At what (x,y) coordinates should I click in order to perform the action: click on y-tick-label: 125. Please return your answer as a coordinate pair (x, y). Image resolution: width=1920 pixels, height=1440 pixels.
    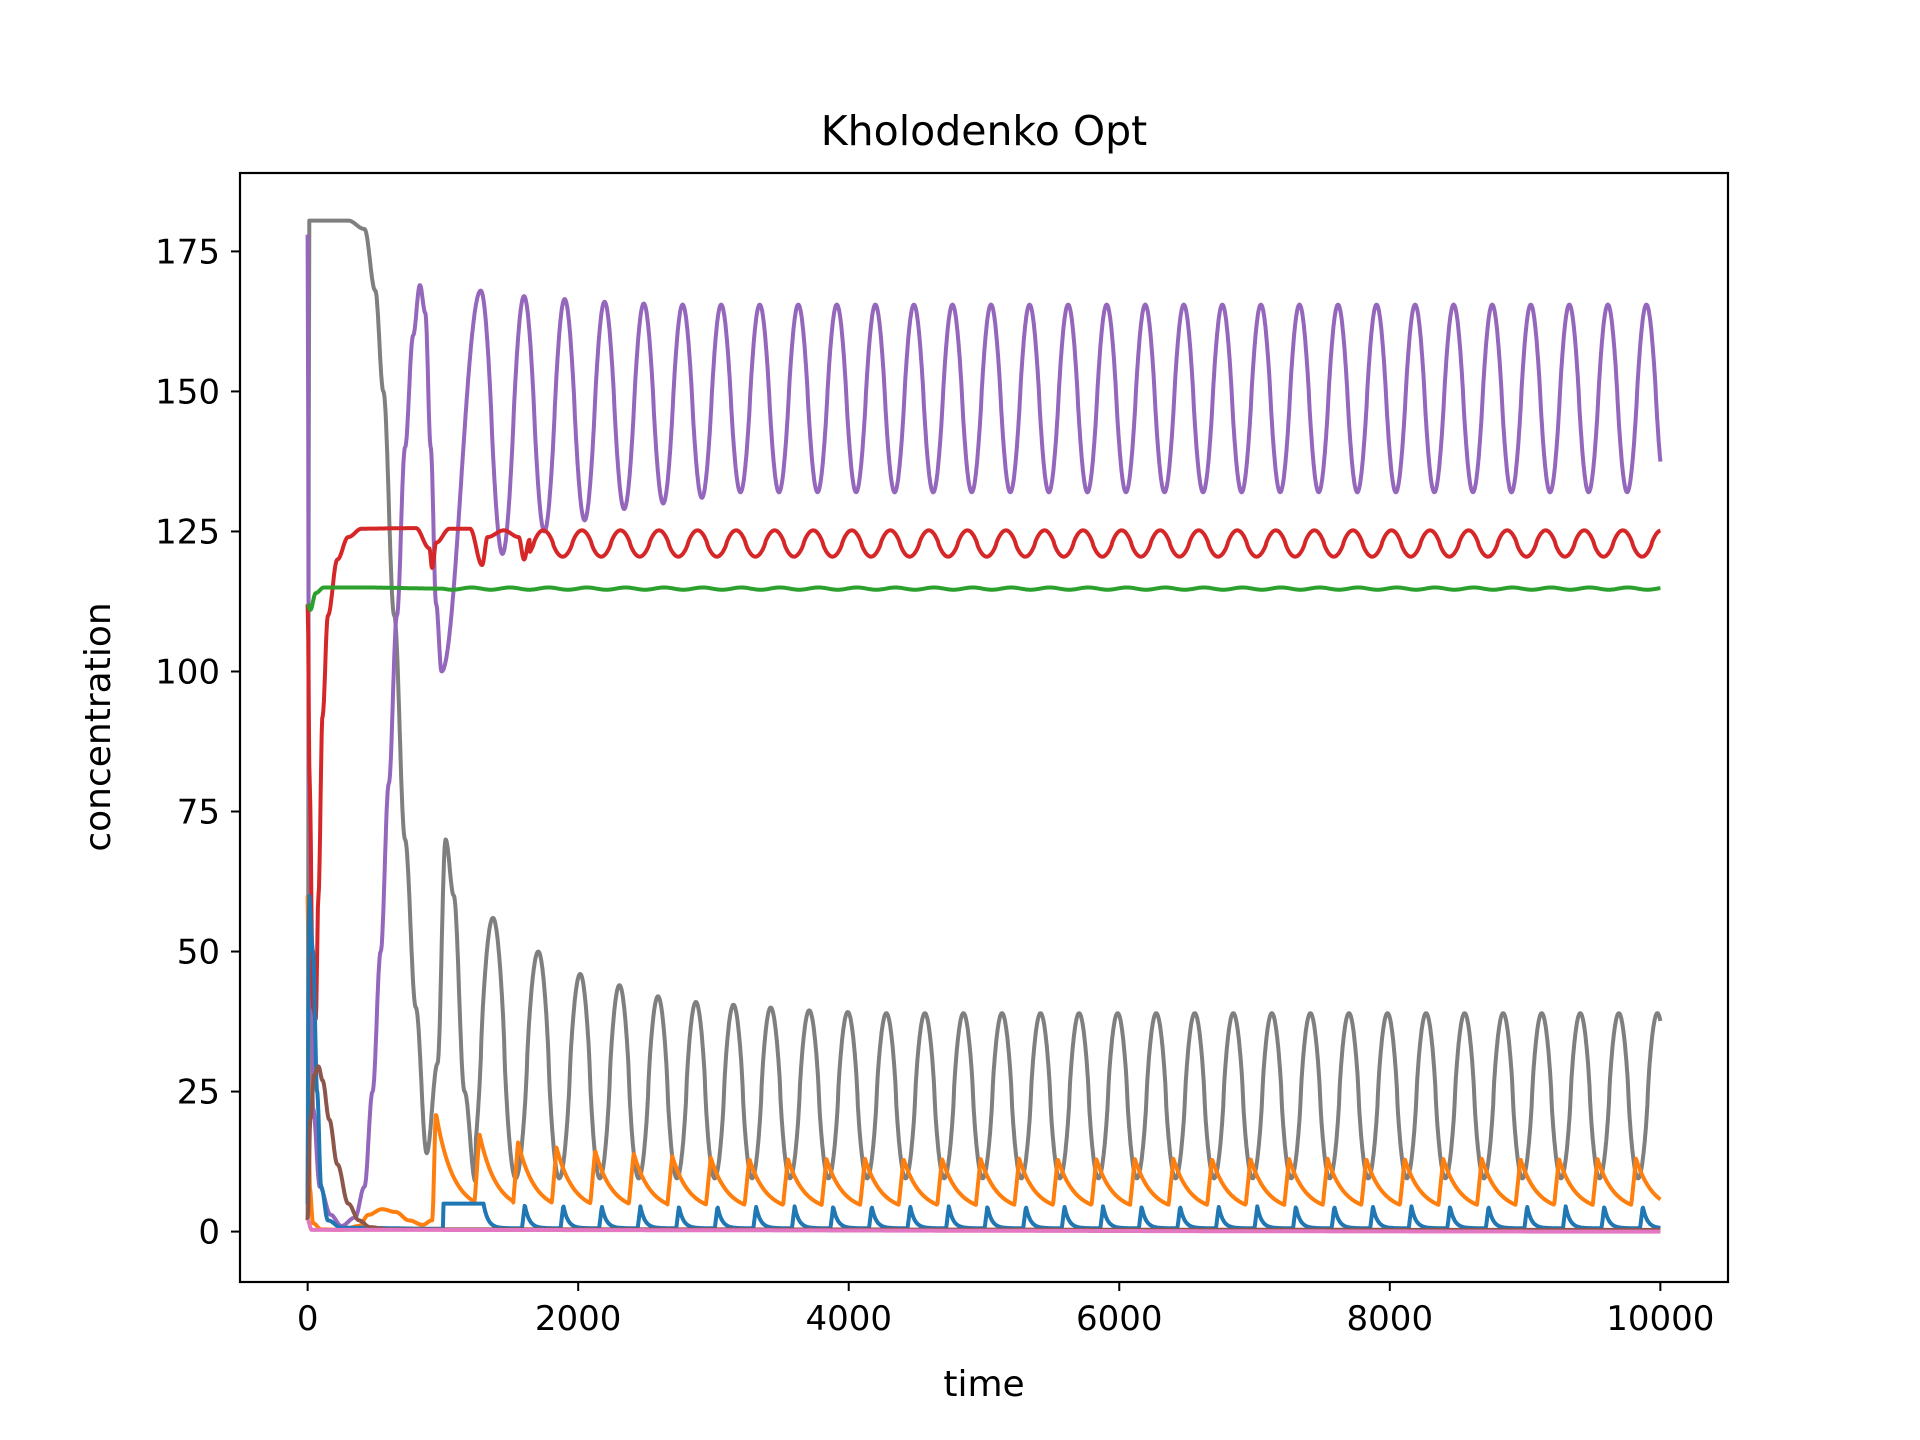
    Looking at the image, I should click on (187, 532).